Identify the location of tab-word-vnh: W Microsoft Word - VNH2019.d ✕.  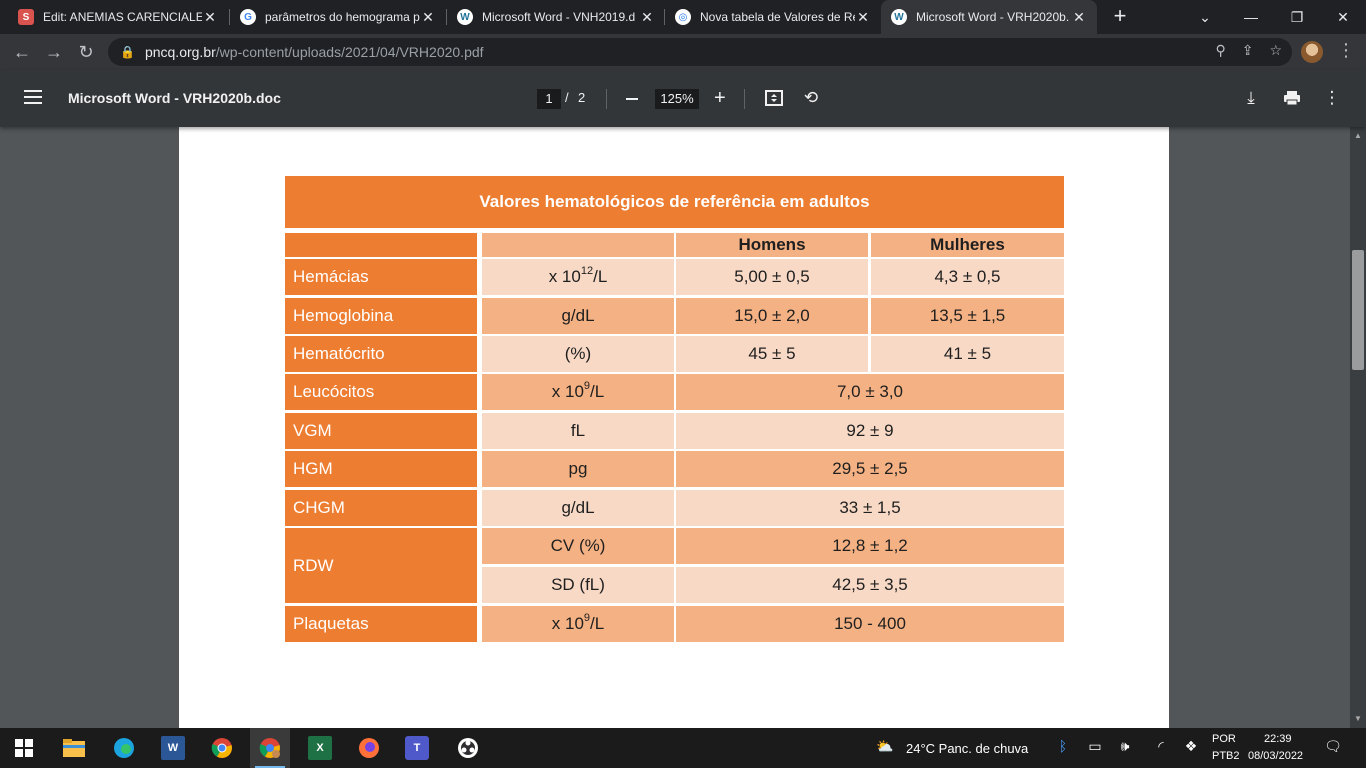
(556, 17).